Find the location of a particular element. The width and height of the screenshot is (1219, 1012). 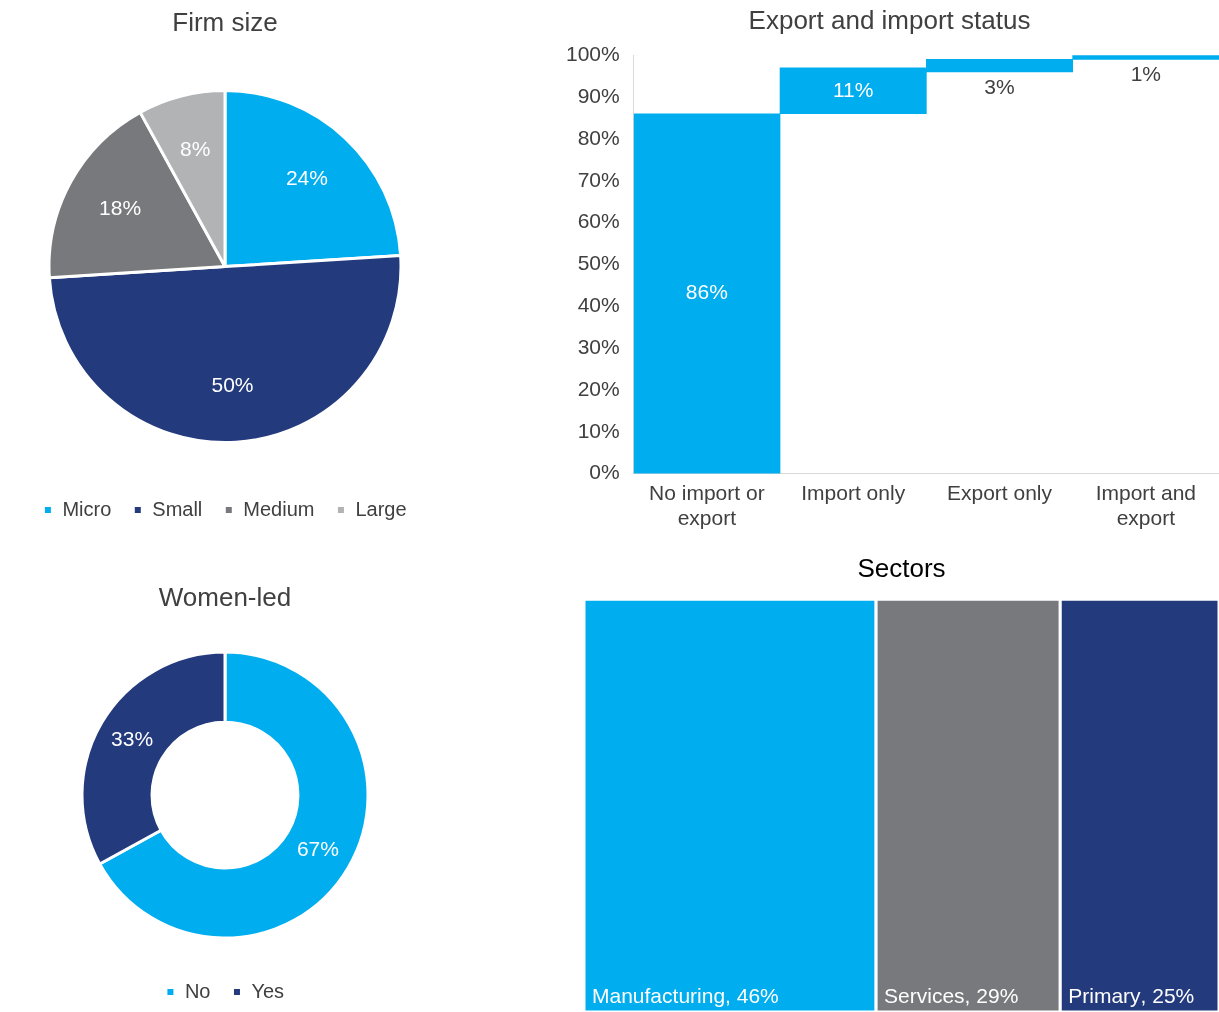

y-tick-label: 40% is located at coordinates (598, 305).